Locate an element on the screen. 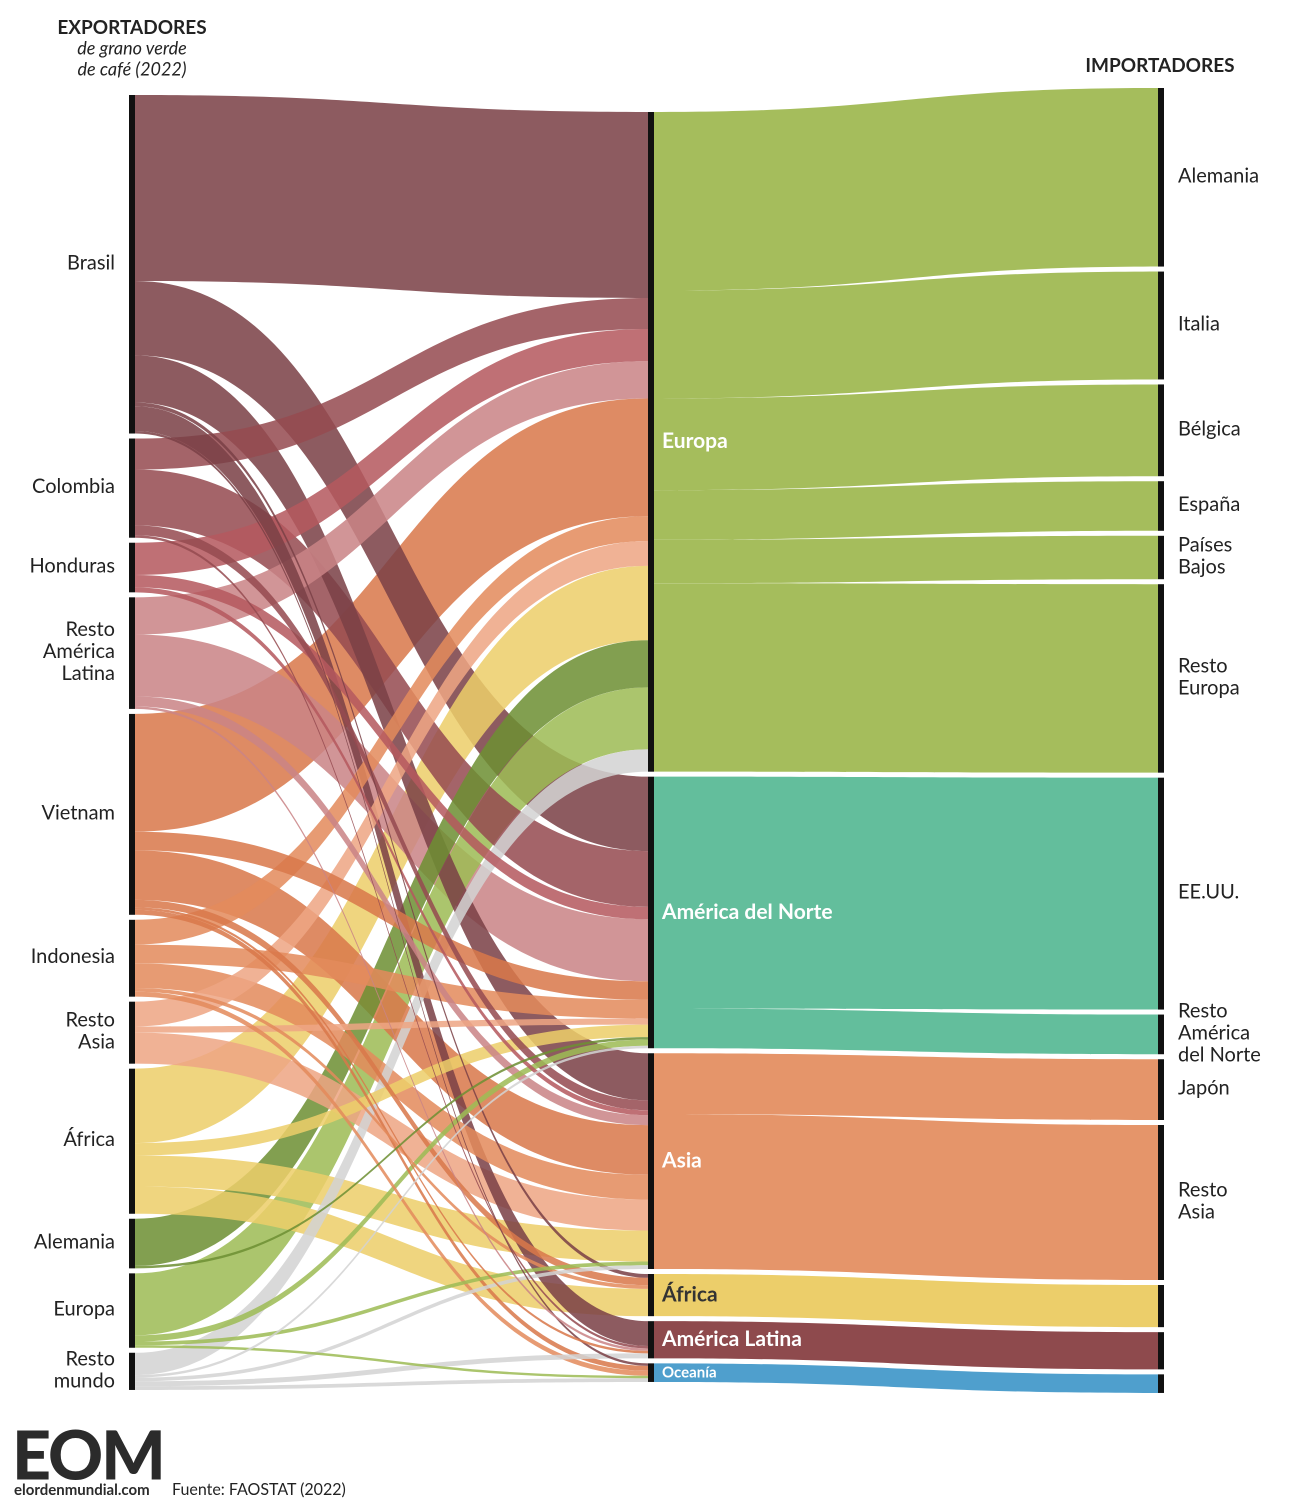 Image resolution: width=1300 pixels, height=1509 pixels. node-label: Resto mundo is located at coordinates (84, 1369).